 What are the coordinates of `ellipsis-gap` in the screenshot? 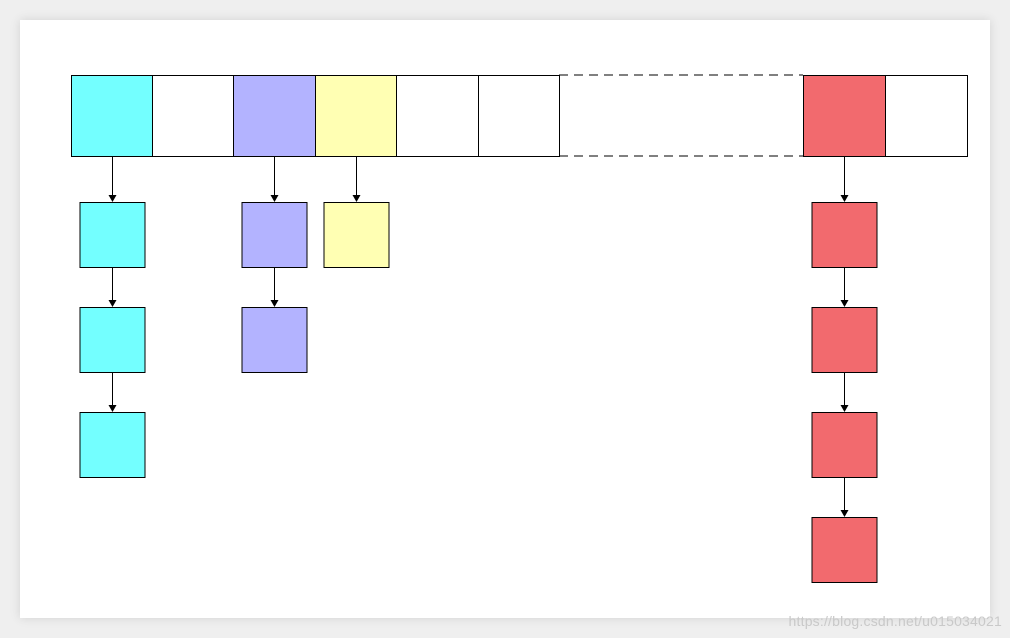 It's located at (681, 115).